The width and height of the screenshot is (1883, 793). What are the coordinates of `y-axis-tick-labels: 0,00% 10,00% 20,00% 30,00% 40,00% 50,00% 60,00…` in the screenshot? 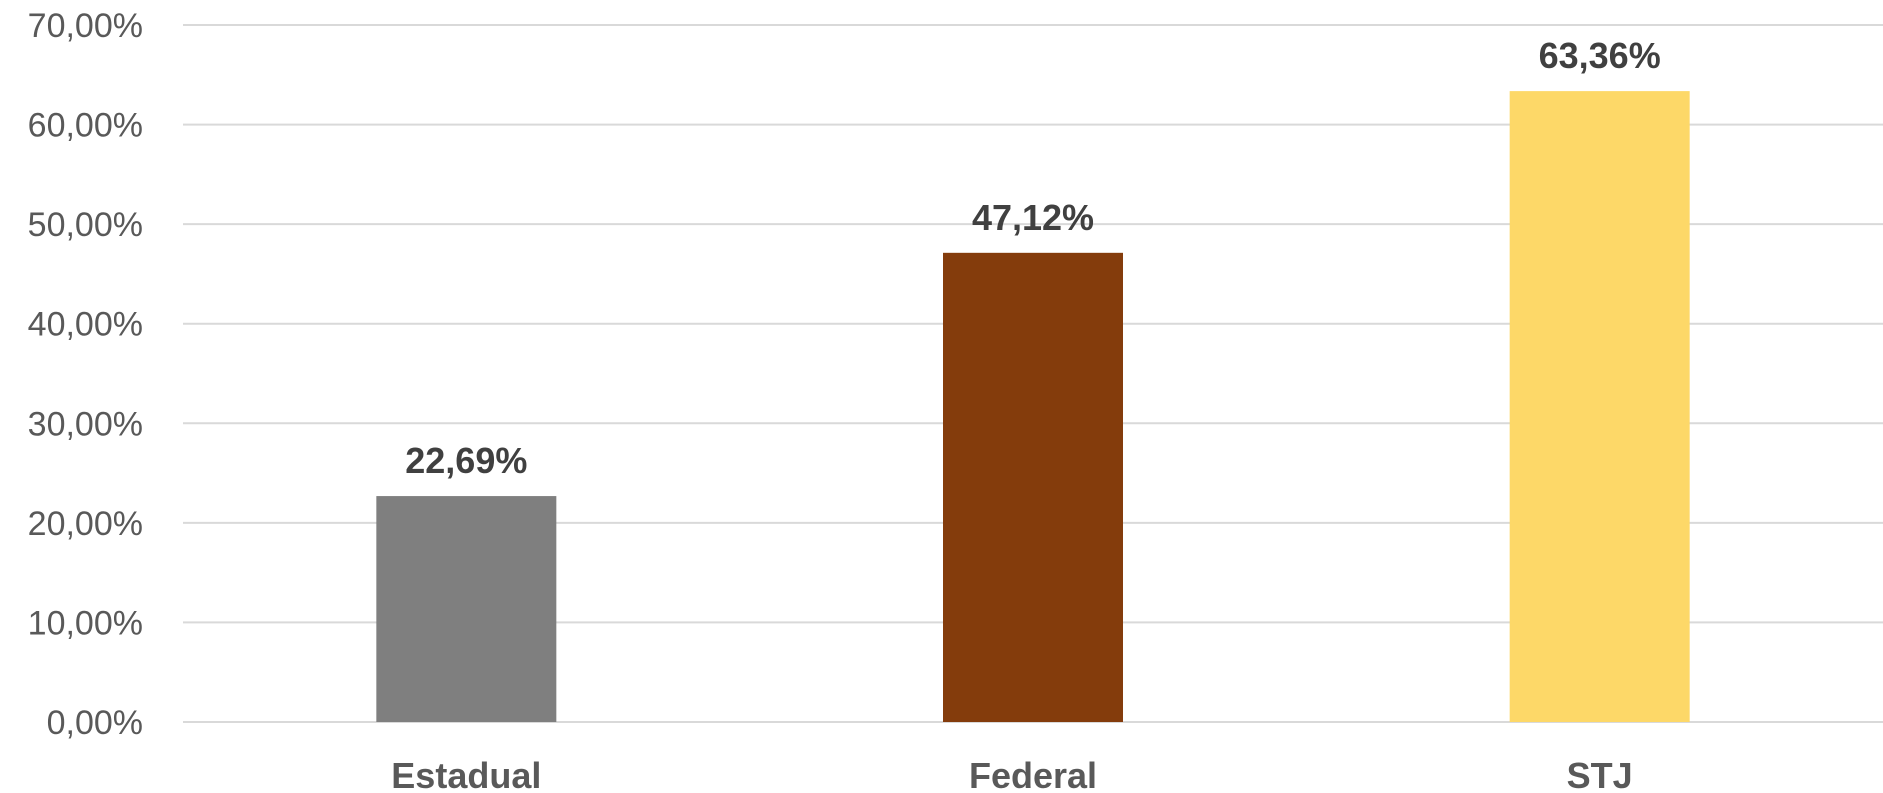 It's located at (85, 374).